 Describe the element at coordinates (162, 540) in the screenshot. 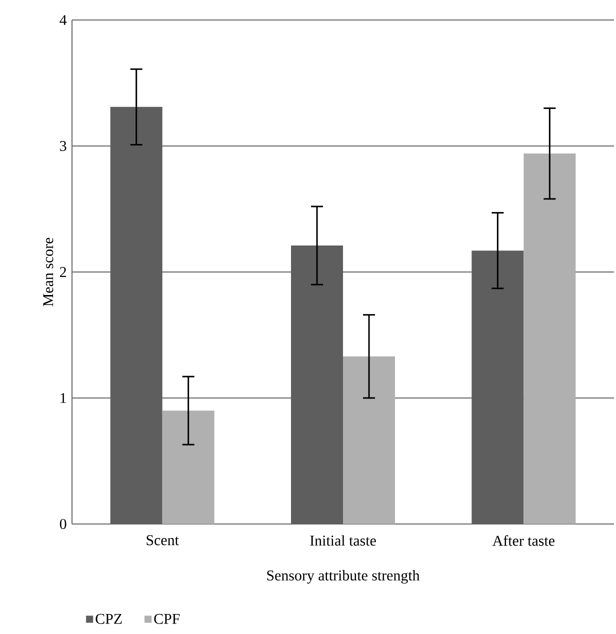

I see `x-tick-label: Scent` at that location.